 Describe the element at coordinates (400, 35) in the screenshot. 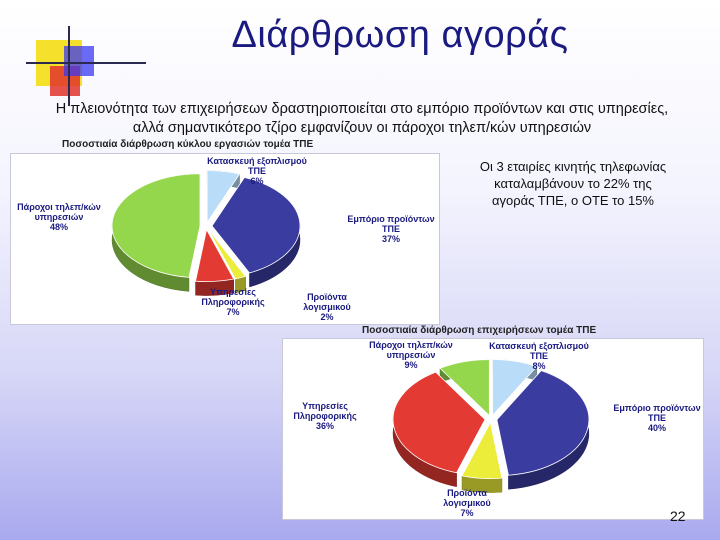

I see `slide-title: Διάρθρωση αγοράς` at that location.